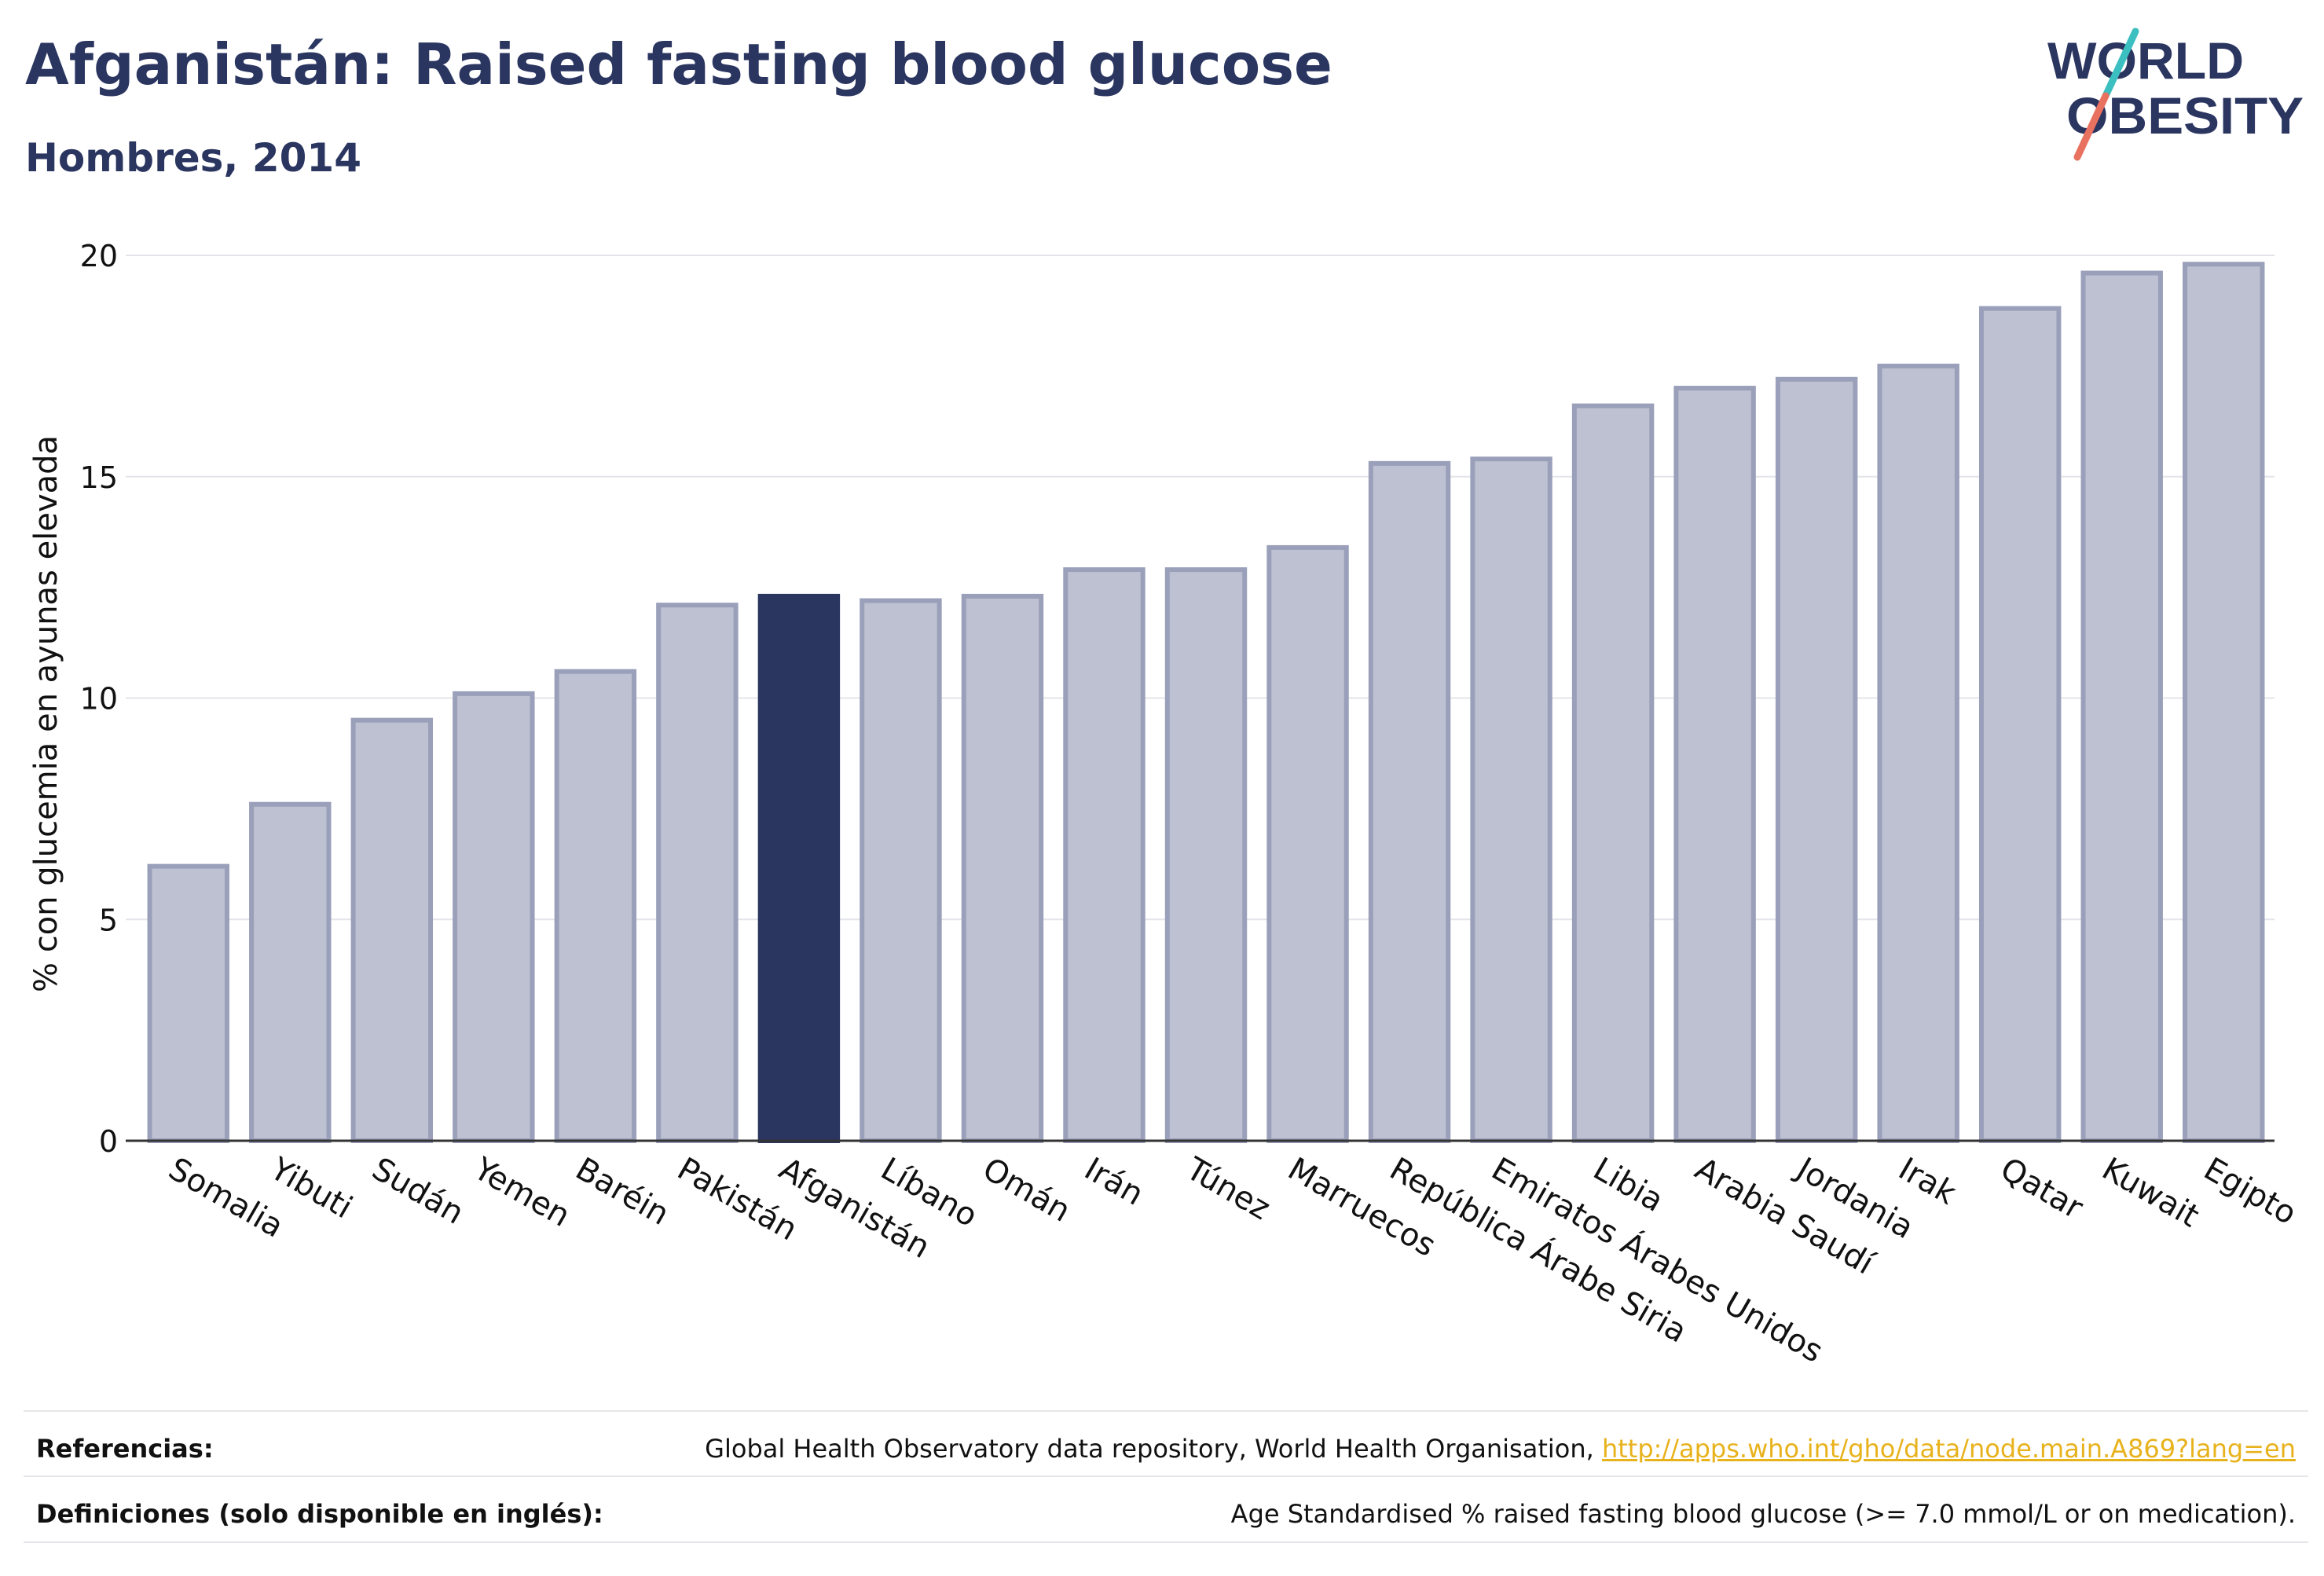 The width and height of the screenshot is (2324, 1576). I want to click on x-tick-label: Yemen, so click(521, 1192).